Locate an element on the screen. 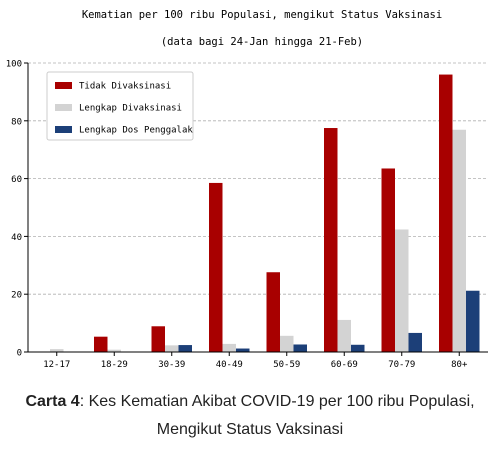 This screenshot has width=500, height=450. x-tick-label: 70-79 is located at coordinates (401, 365).